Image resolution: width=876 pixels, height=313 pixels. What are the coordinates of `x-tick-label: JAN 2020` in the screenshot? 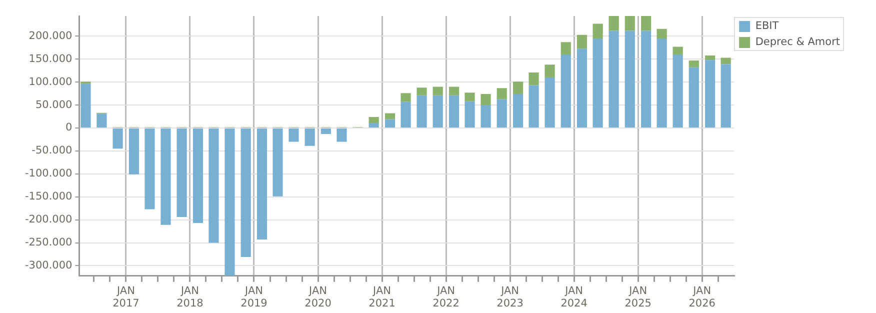 It's located at (318, 297).